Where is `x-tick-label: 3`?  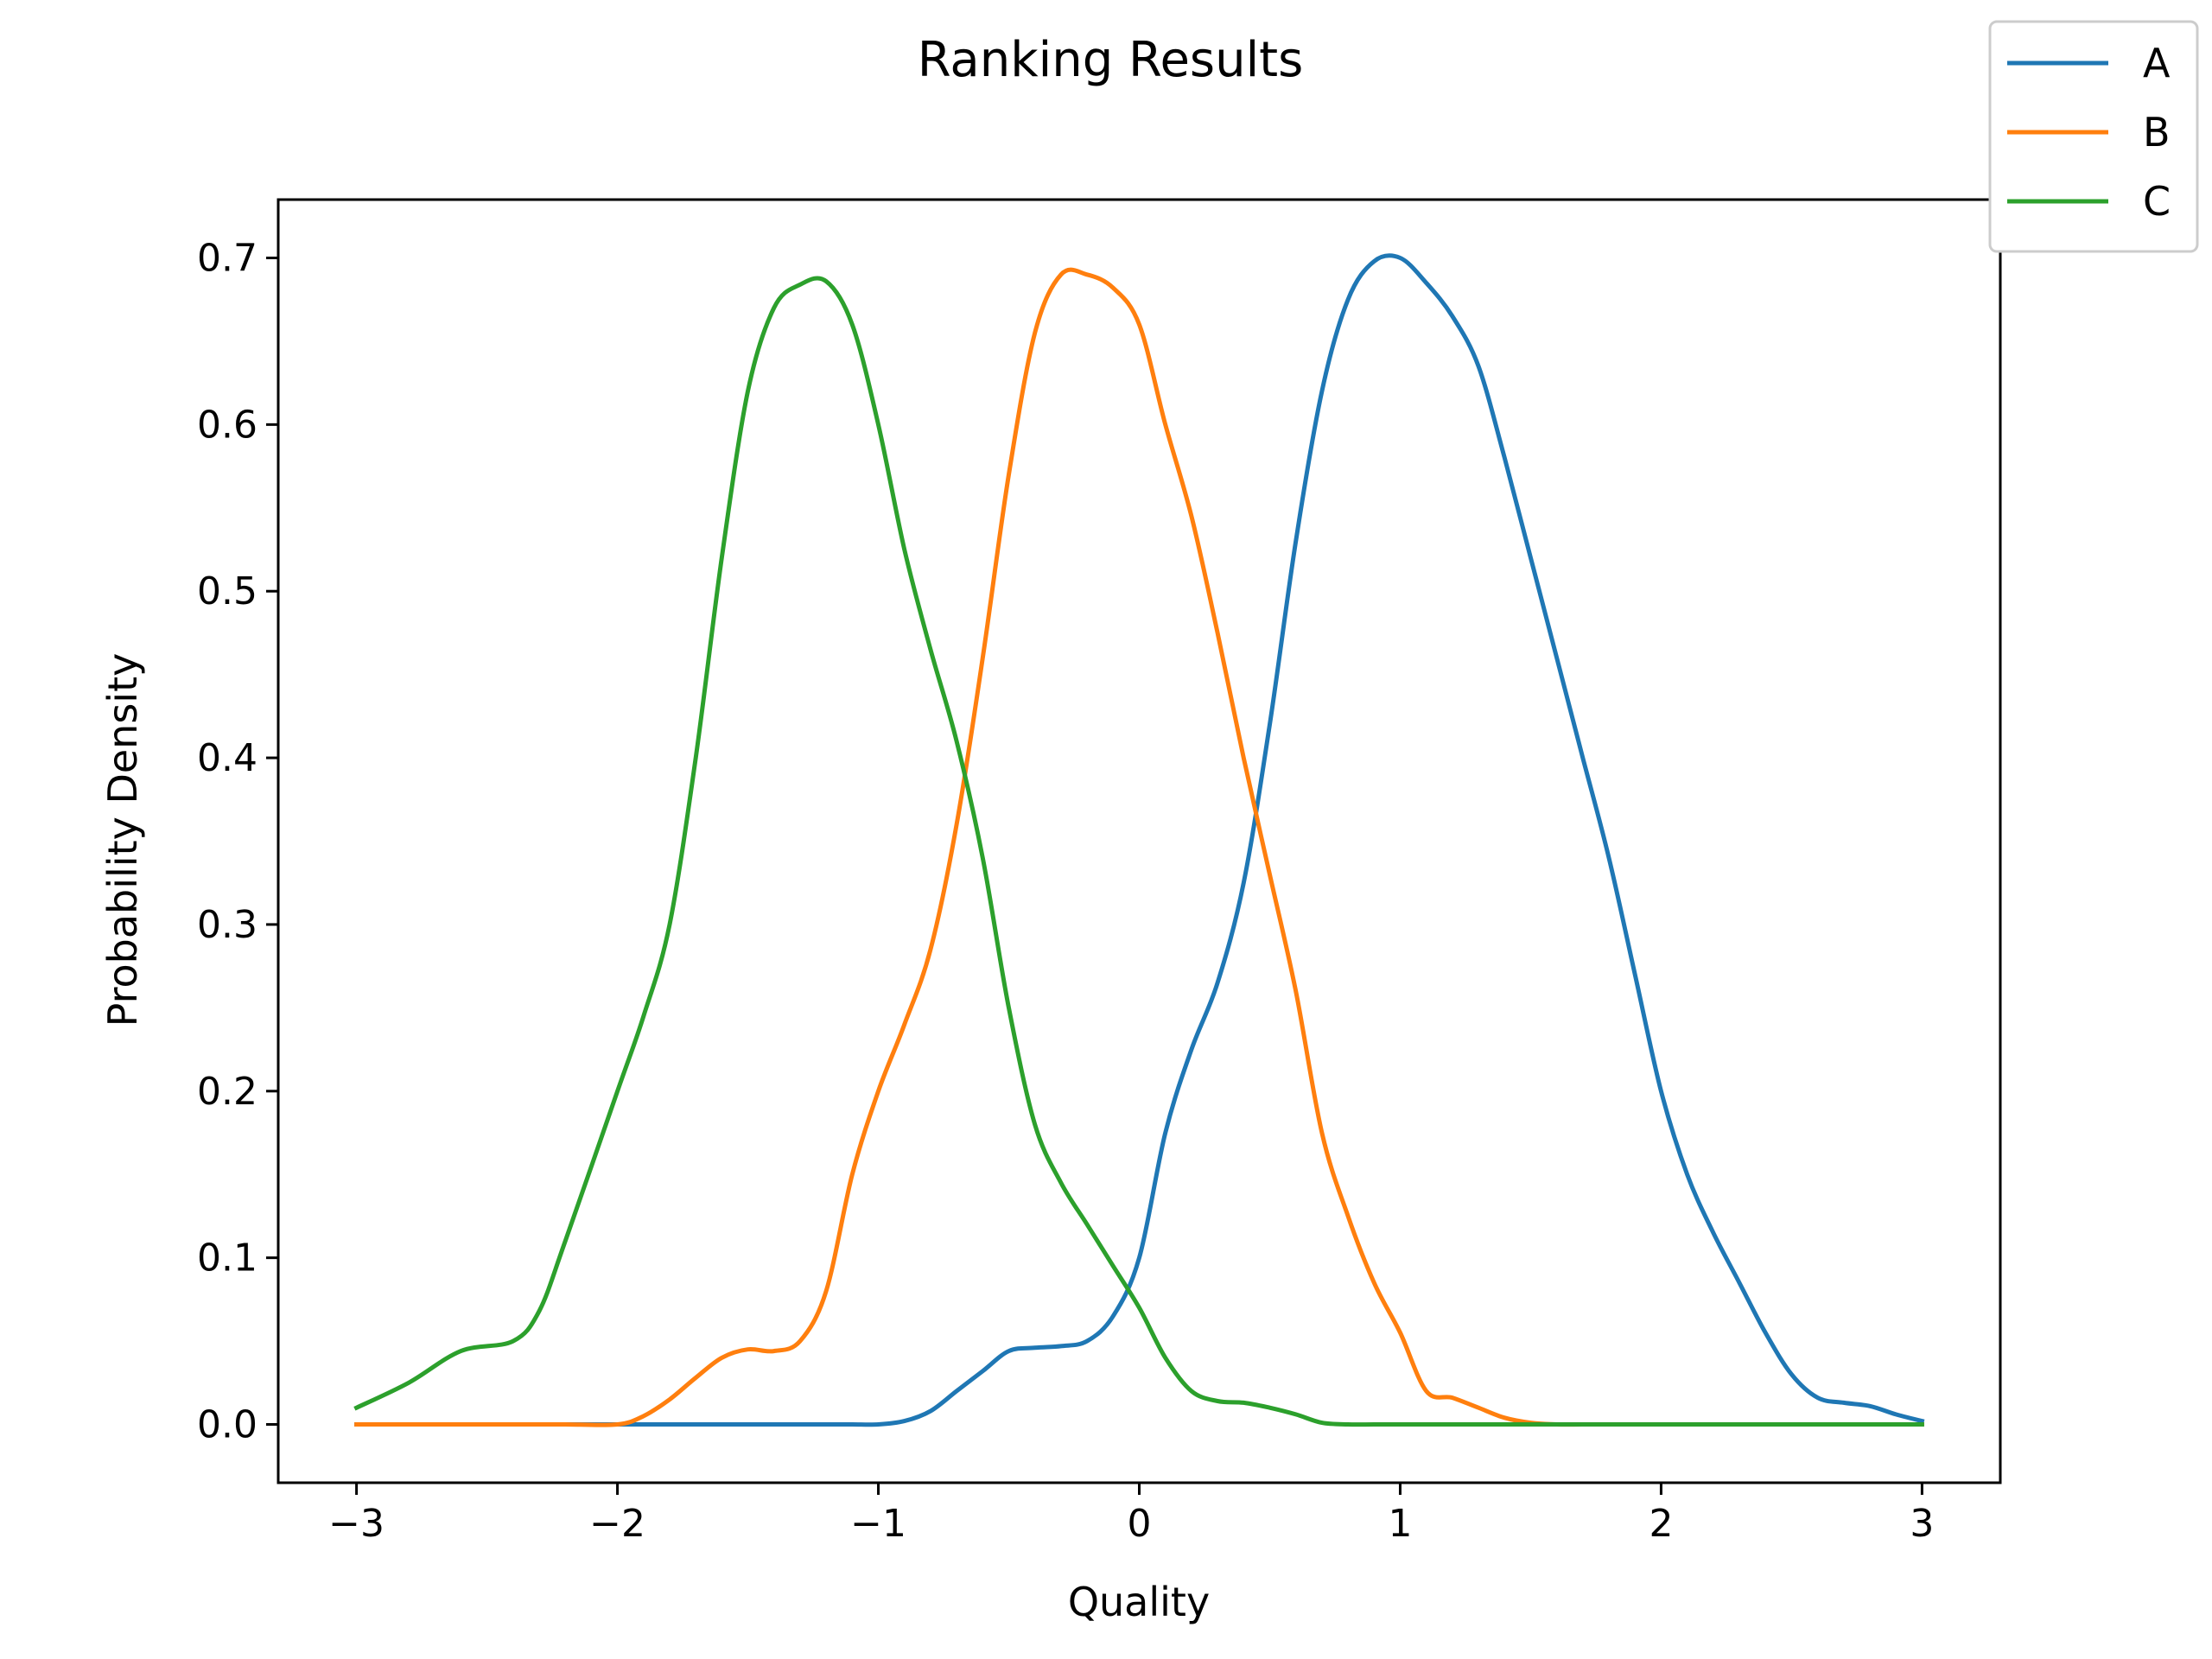
x-tick-label: 3 is located at coordinates (1922, 1524).